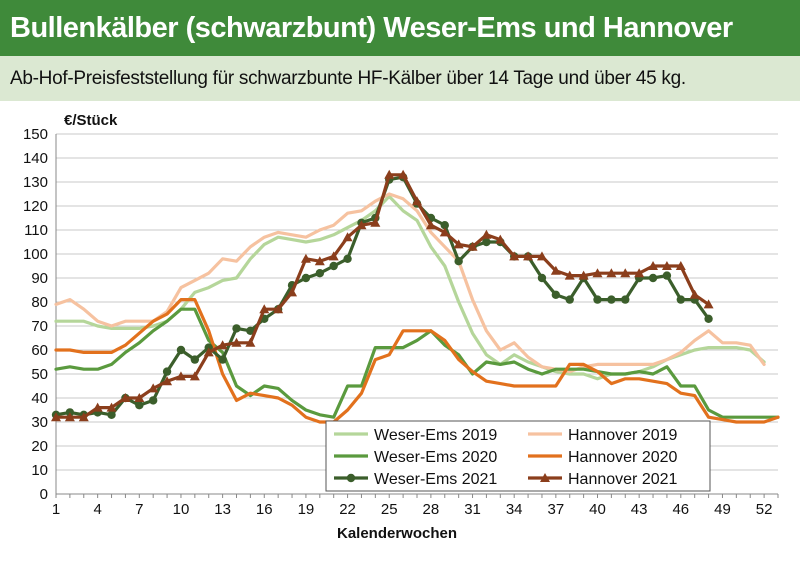 The width and height of the screenshot is (800, 564). I want to click on x-tick-label: 40, so click(597, 509).